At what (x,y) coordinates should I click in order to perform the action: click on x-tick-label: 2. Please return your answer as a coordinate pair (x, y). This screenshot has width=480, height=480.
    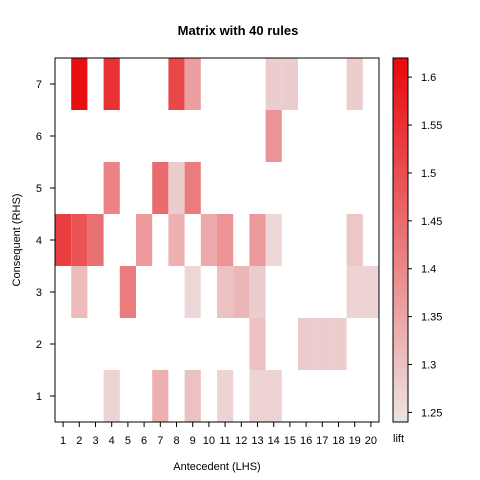
    Looking at the image, I should click on (79, 441).